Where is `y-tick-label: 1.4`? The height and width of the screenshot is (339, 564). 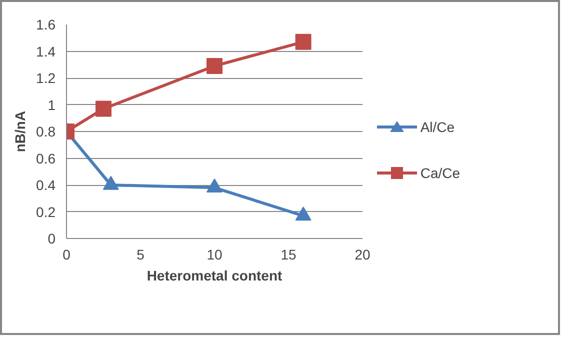 y-tick-label: 1.4 is located at coordinates (46, 51).